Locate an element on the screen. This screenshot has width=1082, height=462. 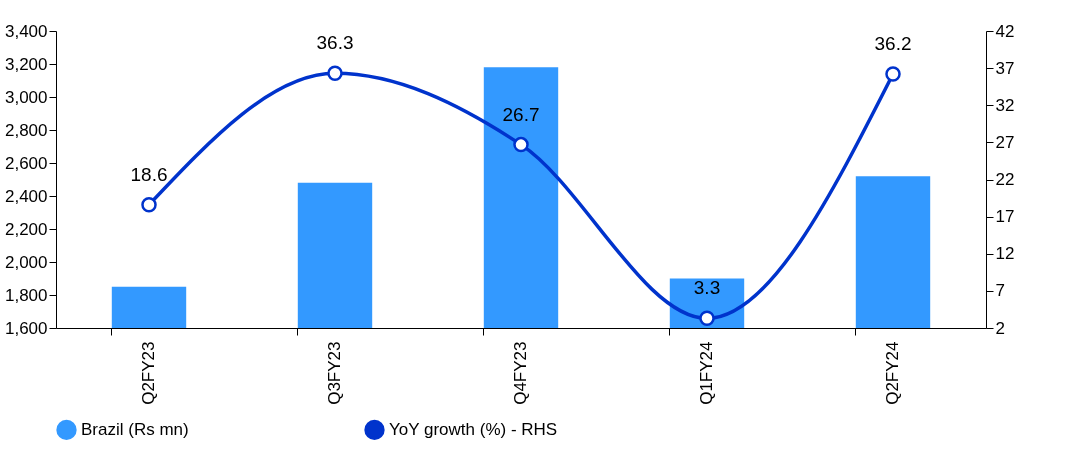
y2-tick-label: 42 is located at coordinates (1005, 31).